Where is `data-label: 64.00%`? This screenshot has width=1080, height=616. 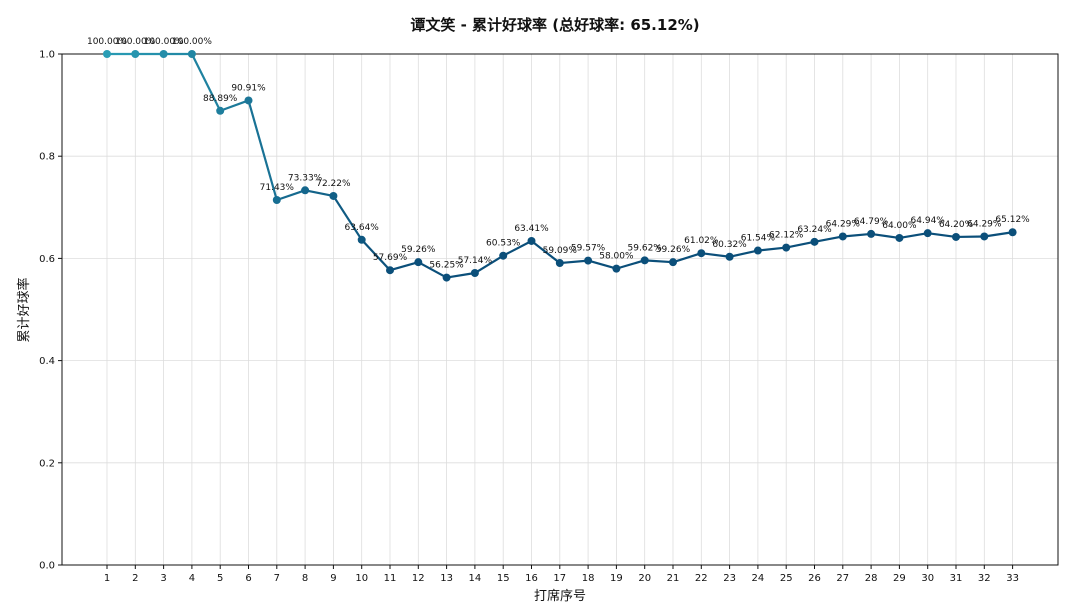
data-label: 64.00% is located at coordinates (899, 226).